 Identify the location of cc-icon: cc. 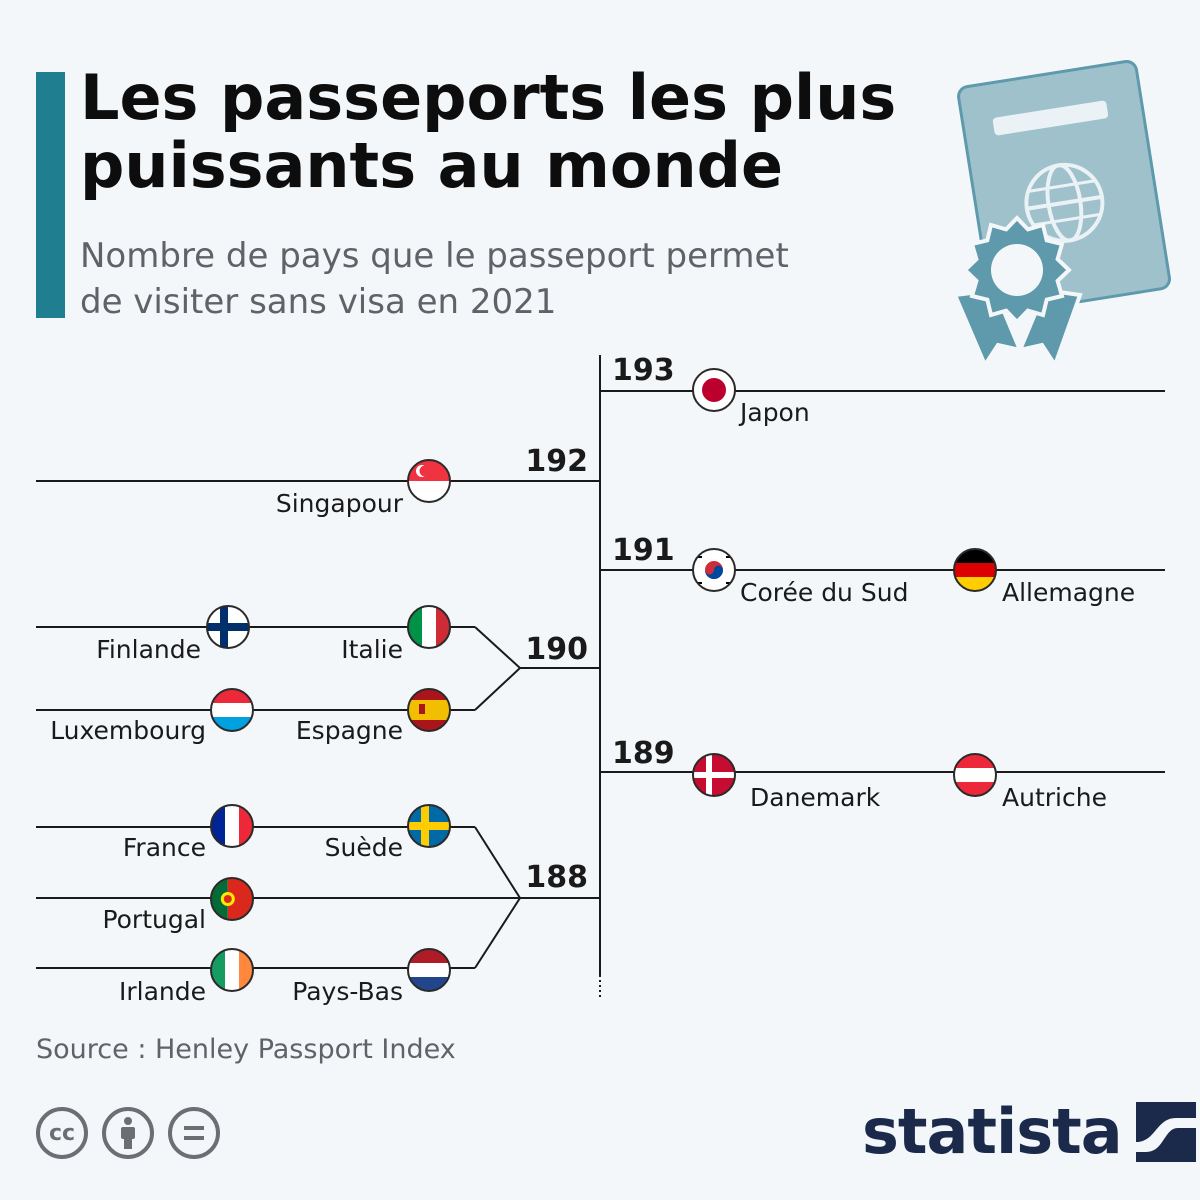
(62, 1133).